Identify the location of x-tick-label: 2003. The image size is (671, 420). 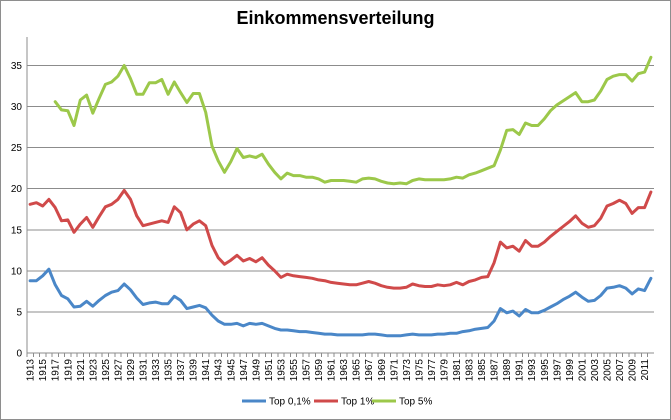
(595, 370).